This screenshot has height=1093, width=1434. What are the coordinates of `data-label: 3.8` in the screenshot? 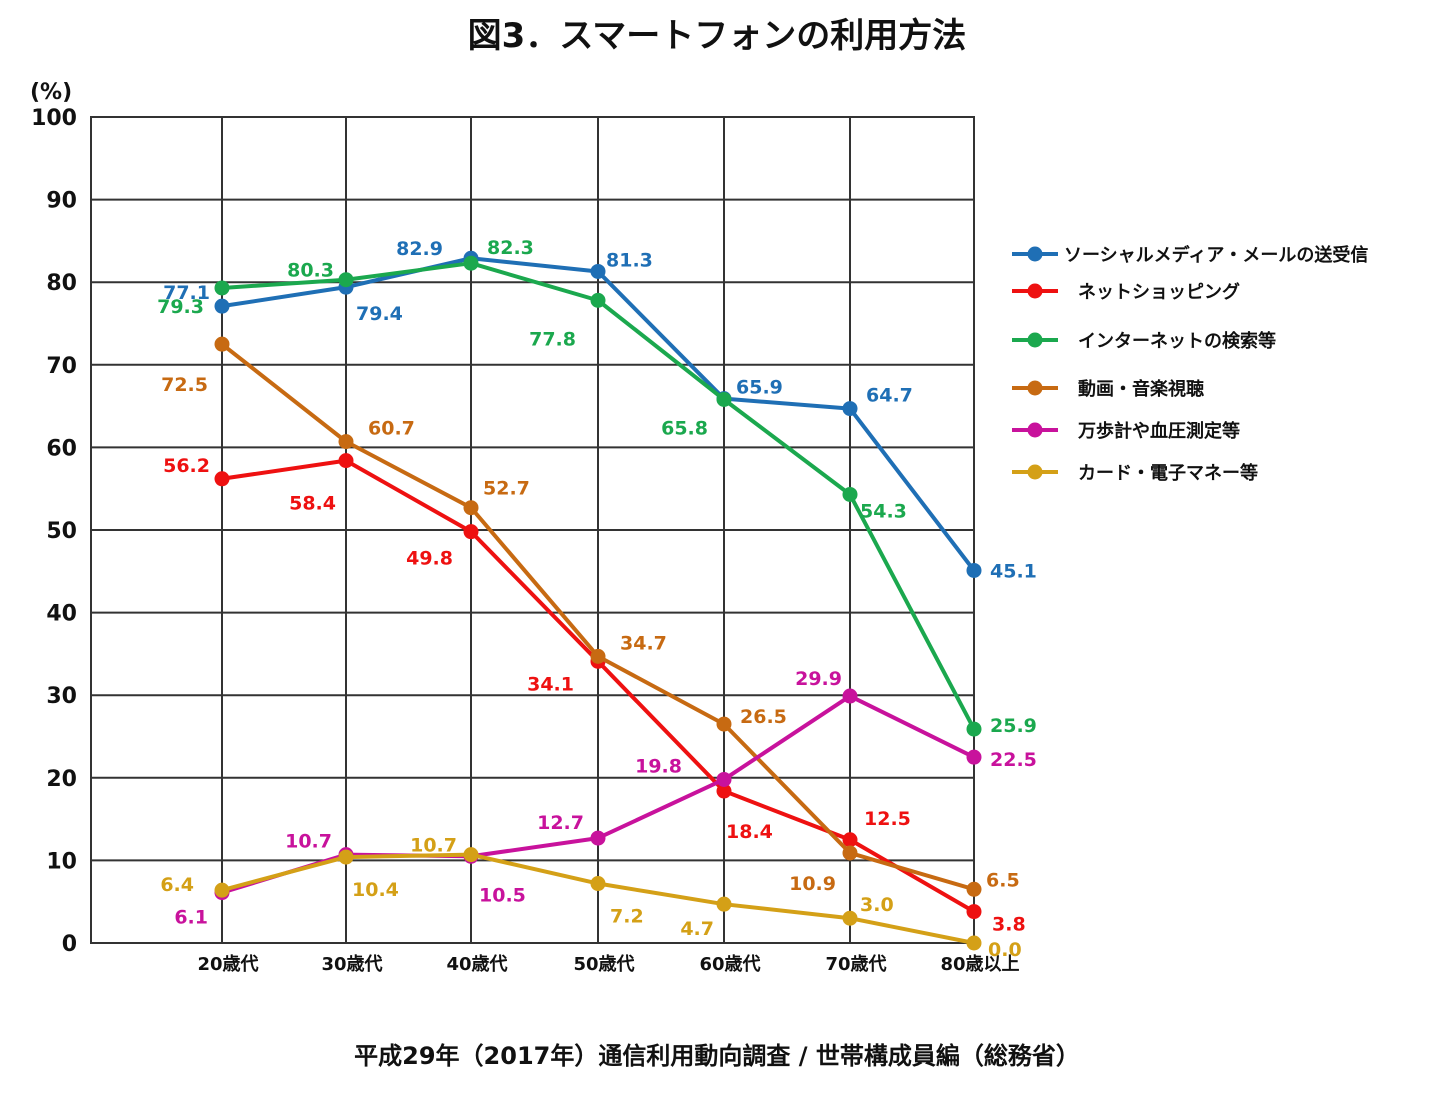 It's located at (1009, 925).